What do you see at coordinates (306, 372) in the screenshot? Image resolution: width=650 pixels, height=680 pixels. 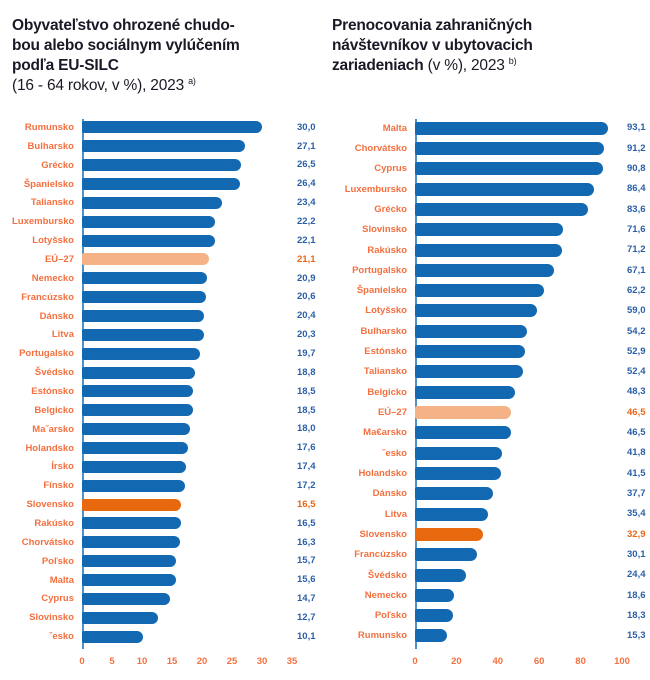 I see `value-label: 18,8` at bounding box center [306, 372].